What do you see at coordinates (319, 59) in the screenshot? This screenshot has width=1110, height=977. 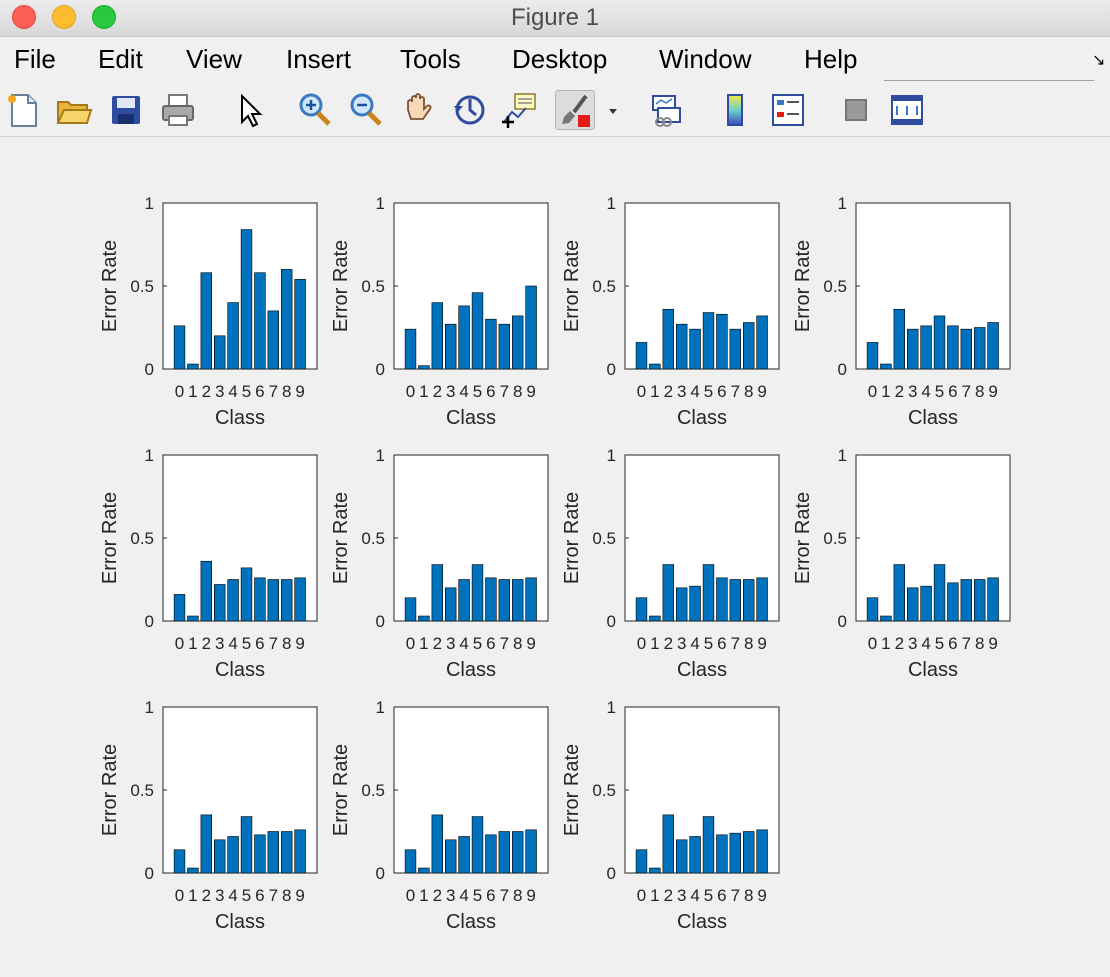 I see `menu-insert: Insert` at bounding box center [319, 59].